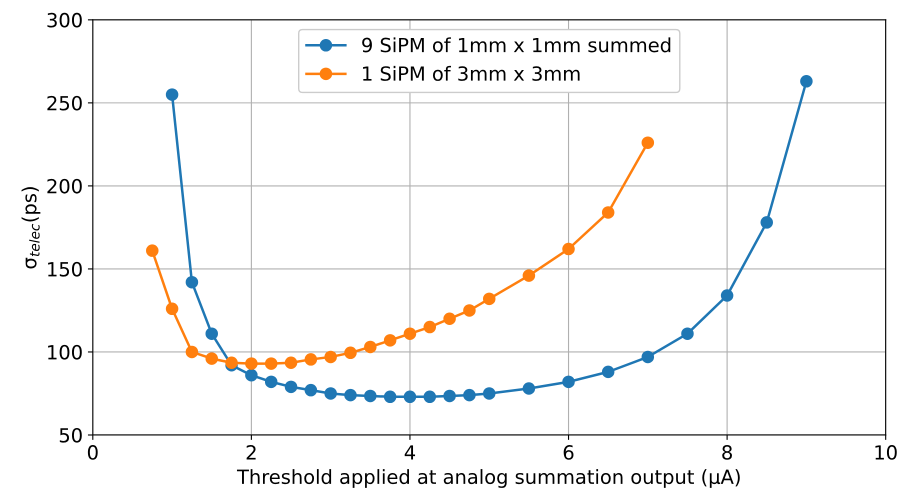 The width and height of the screenshot is (901, 496). What do you see at coordinates (64, 20) in the screenshot?
I see `y-tick-label: 300` at bounding box center [64, 20].